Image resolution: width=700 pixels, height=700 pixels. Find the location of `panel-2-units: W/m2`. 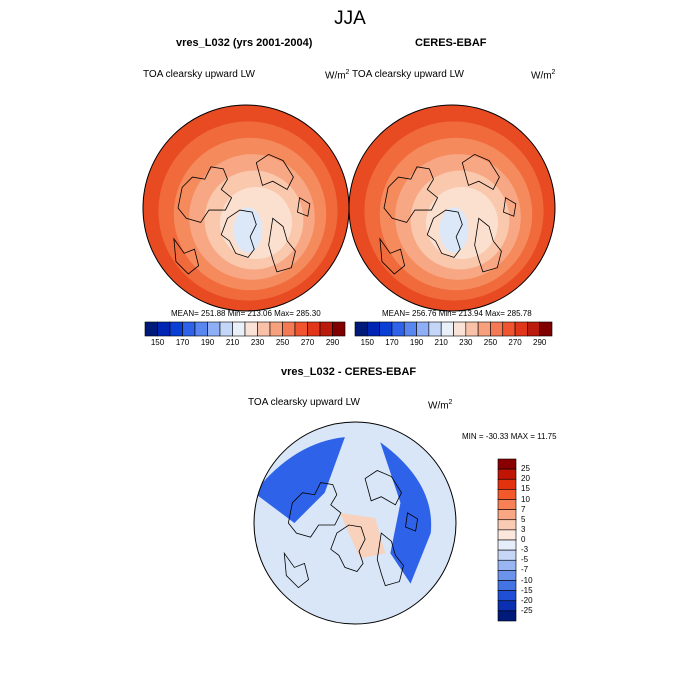

panel-2-units: W/m2 is located at coordinates (543, 75).